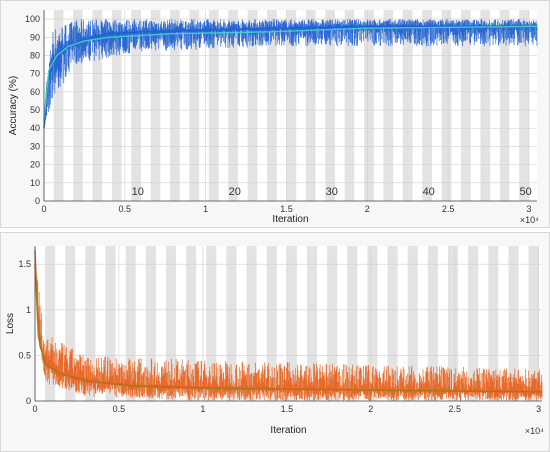 The width and height of the screenshot is (550, 452). Describe the element at coordinates (24, 264) in the screenshot. I see `y-tick-label: 1.5` at that location.